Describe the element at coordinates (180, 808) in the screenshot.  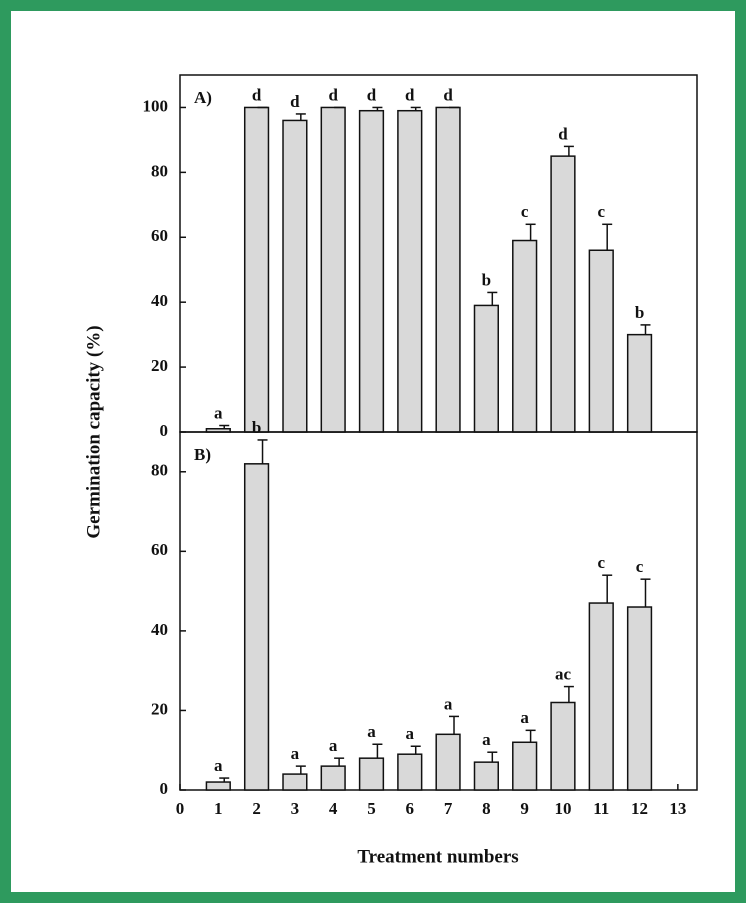
I see `x-tick-label: 0` at that location.